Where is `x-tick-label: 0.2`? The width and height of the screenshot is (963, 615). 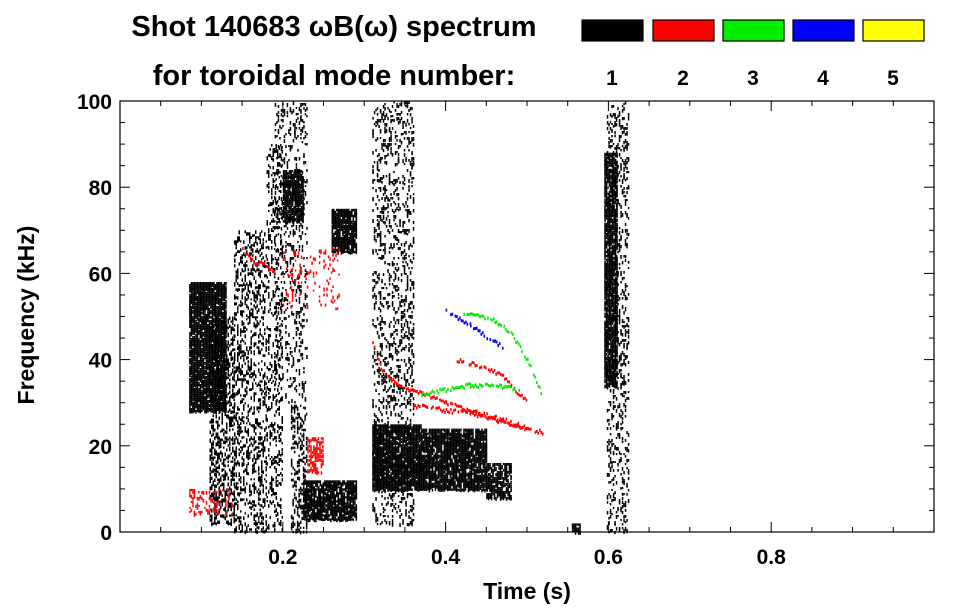
x-tick-label: 0.2 is located at coordinates (282, 557).